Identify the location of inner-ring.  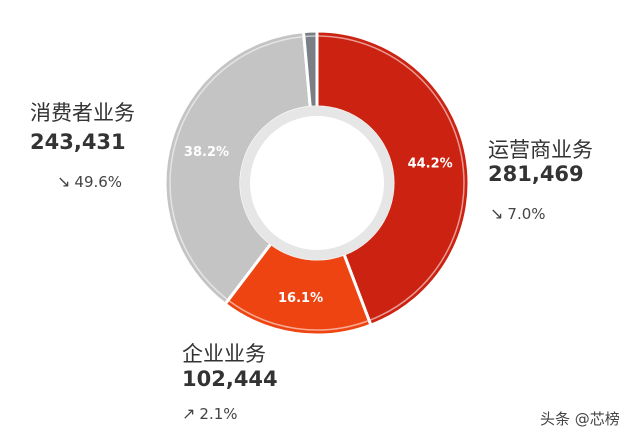
(317, 183).